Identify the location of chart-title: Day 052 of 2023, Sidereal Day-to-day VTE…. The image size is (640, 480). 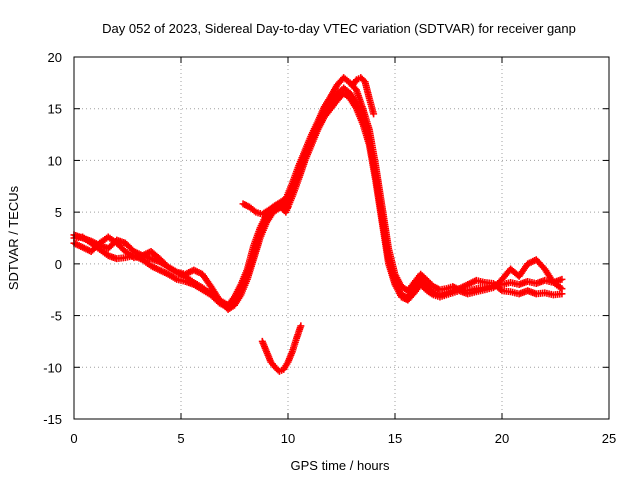
(339, 28).